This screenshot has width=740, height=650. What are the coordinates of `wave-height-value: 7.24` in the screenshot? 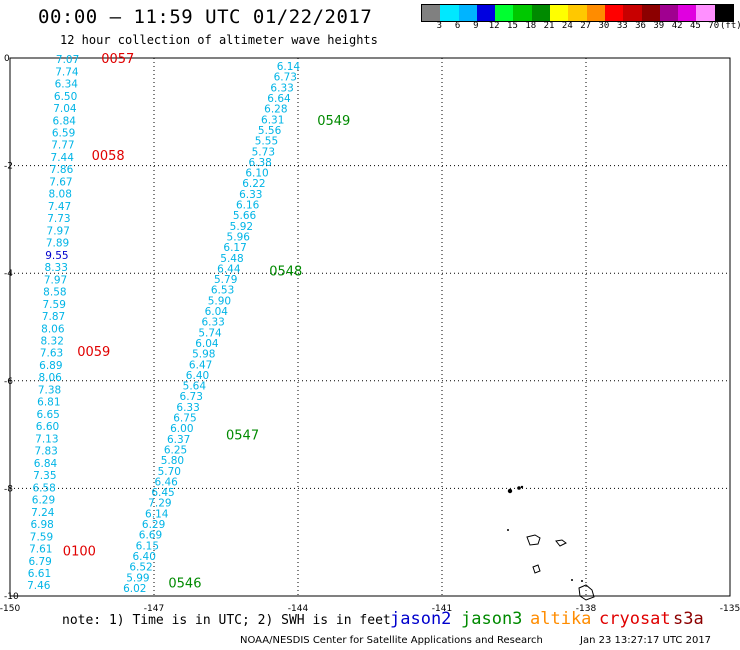 It's located at (43, 513).